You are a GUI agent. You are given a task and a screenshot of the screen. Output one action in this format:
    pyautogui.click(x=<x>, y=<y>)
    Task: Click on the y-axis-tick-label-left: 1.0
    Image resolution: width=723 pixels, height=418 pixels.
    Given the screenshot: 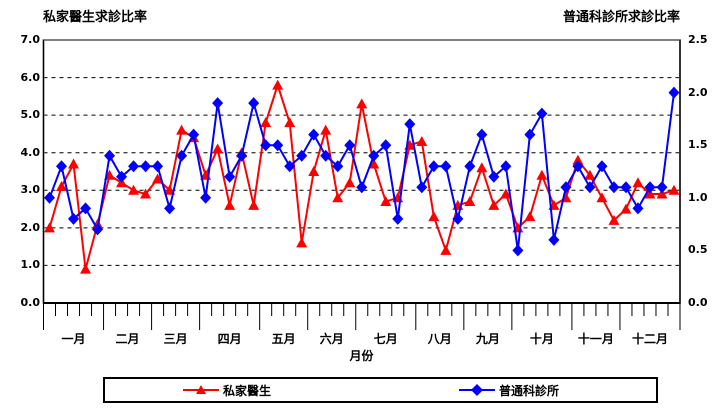 What is the action you would take?
    pyautogui.click(x=30, y=265)
    